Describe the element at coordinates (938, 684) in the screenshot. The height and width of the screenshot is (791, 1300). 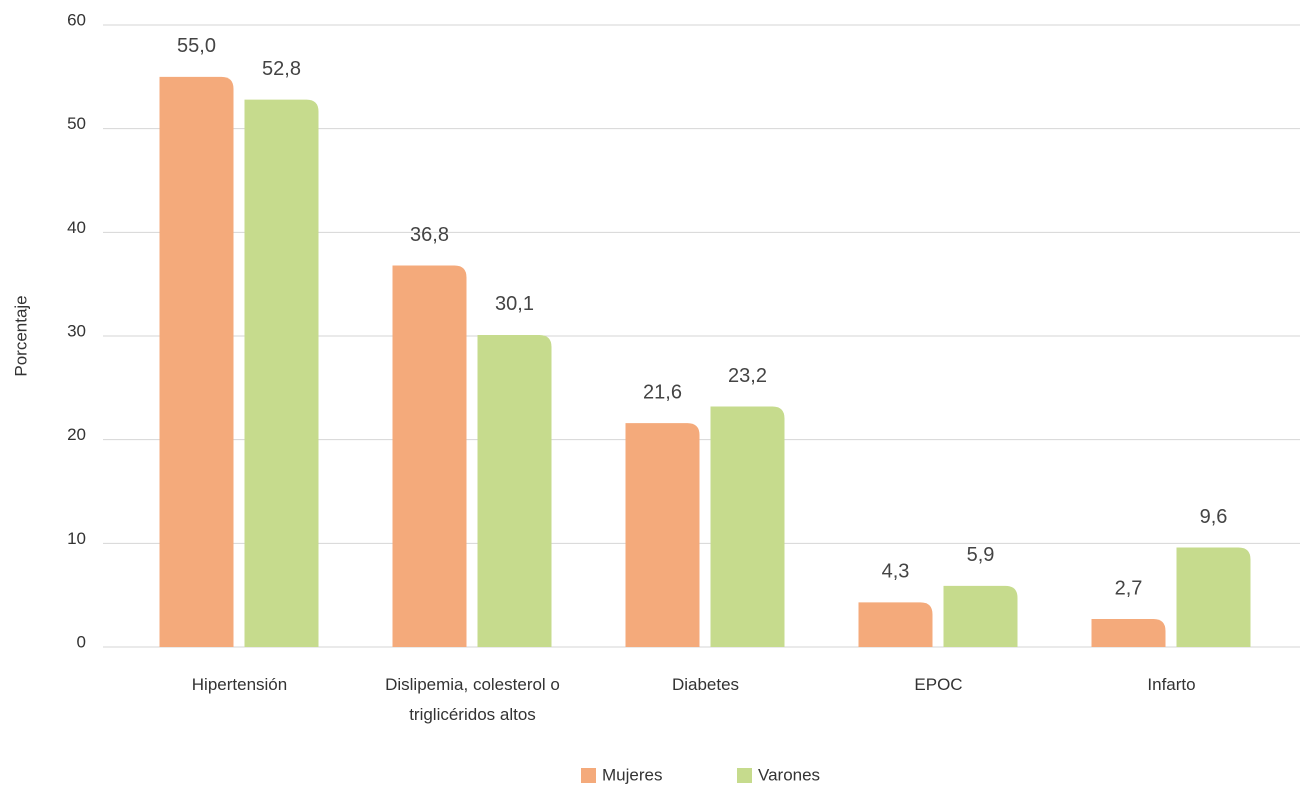
I see `x-tick-label: EPOC` at that location.